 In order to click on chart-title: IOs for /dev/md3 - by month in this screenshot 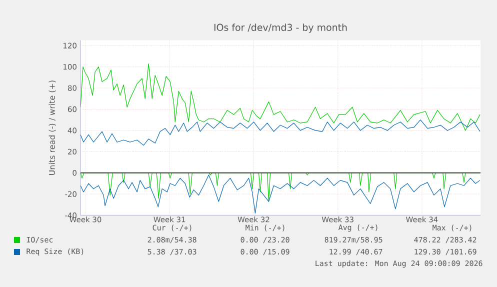, I will do `click(280, 28)`.